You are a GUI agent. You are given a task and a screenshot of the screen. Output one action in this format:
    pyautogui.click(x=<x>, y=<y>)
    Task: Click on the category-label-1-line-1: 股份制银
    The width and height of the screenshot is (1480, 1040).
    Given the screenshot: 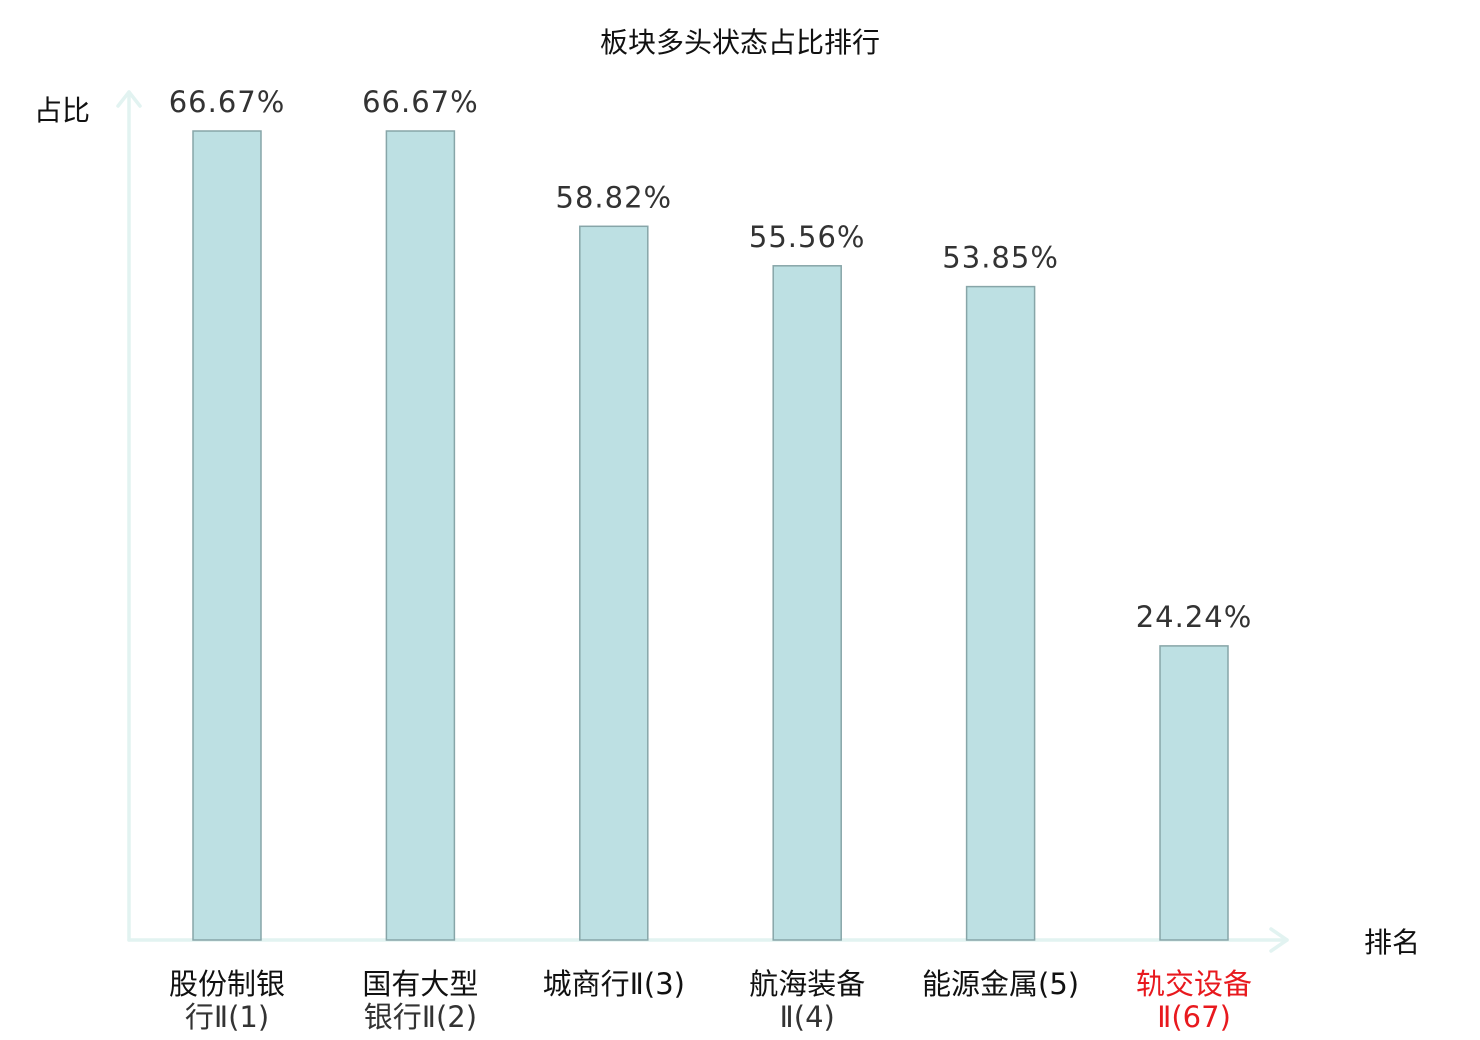 What is the action you would take?
    pyautogui.click(x=227, y=984)
    